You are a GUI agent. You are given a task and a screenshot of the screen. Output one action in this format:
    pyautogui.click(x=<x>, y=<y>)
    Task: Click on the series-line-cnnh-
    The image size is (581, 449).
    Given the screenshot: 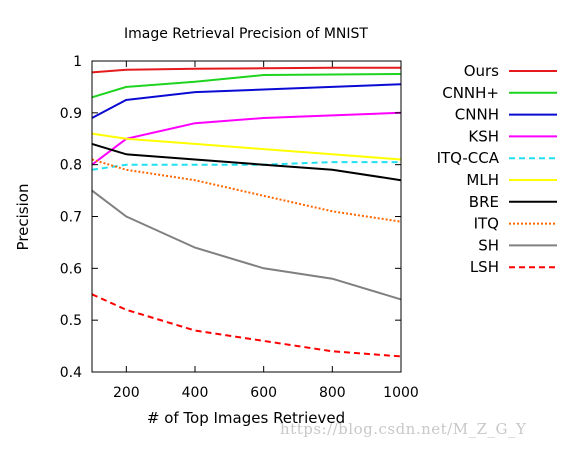 What is the action you would take?
    pyautogui.click(x=246, y=86)
    